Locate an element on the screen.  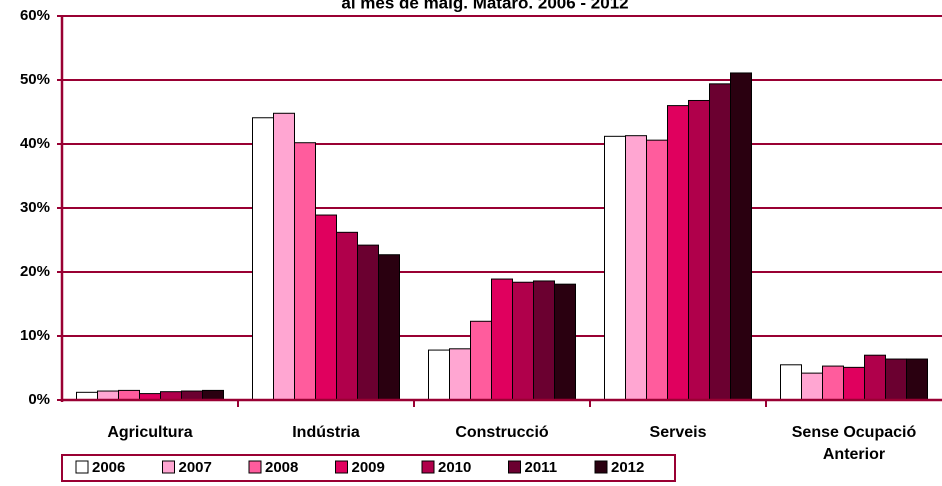
x-tick-label: Serveis is located at coordinates (678, 432).